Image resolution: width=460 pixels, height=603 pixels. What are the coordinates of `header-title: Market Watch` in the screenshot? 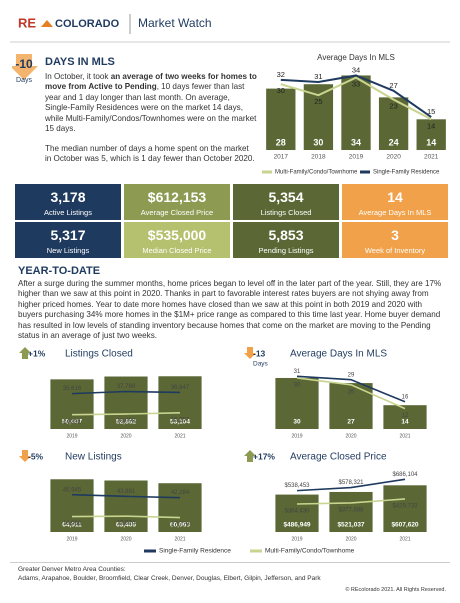 It's located at (175, 23).